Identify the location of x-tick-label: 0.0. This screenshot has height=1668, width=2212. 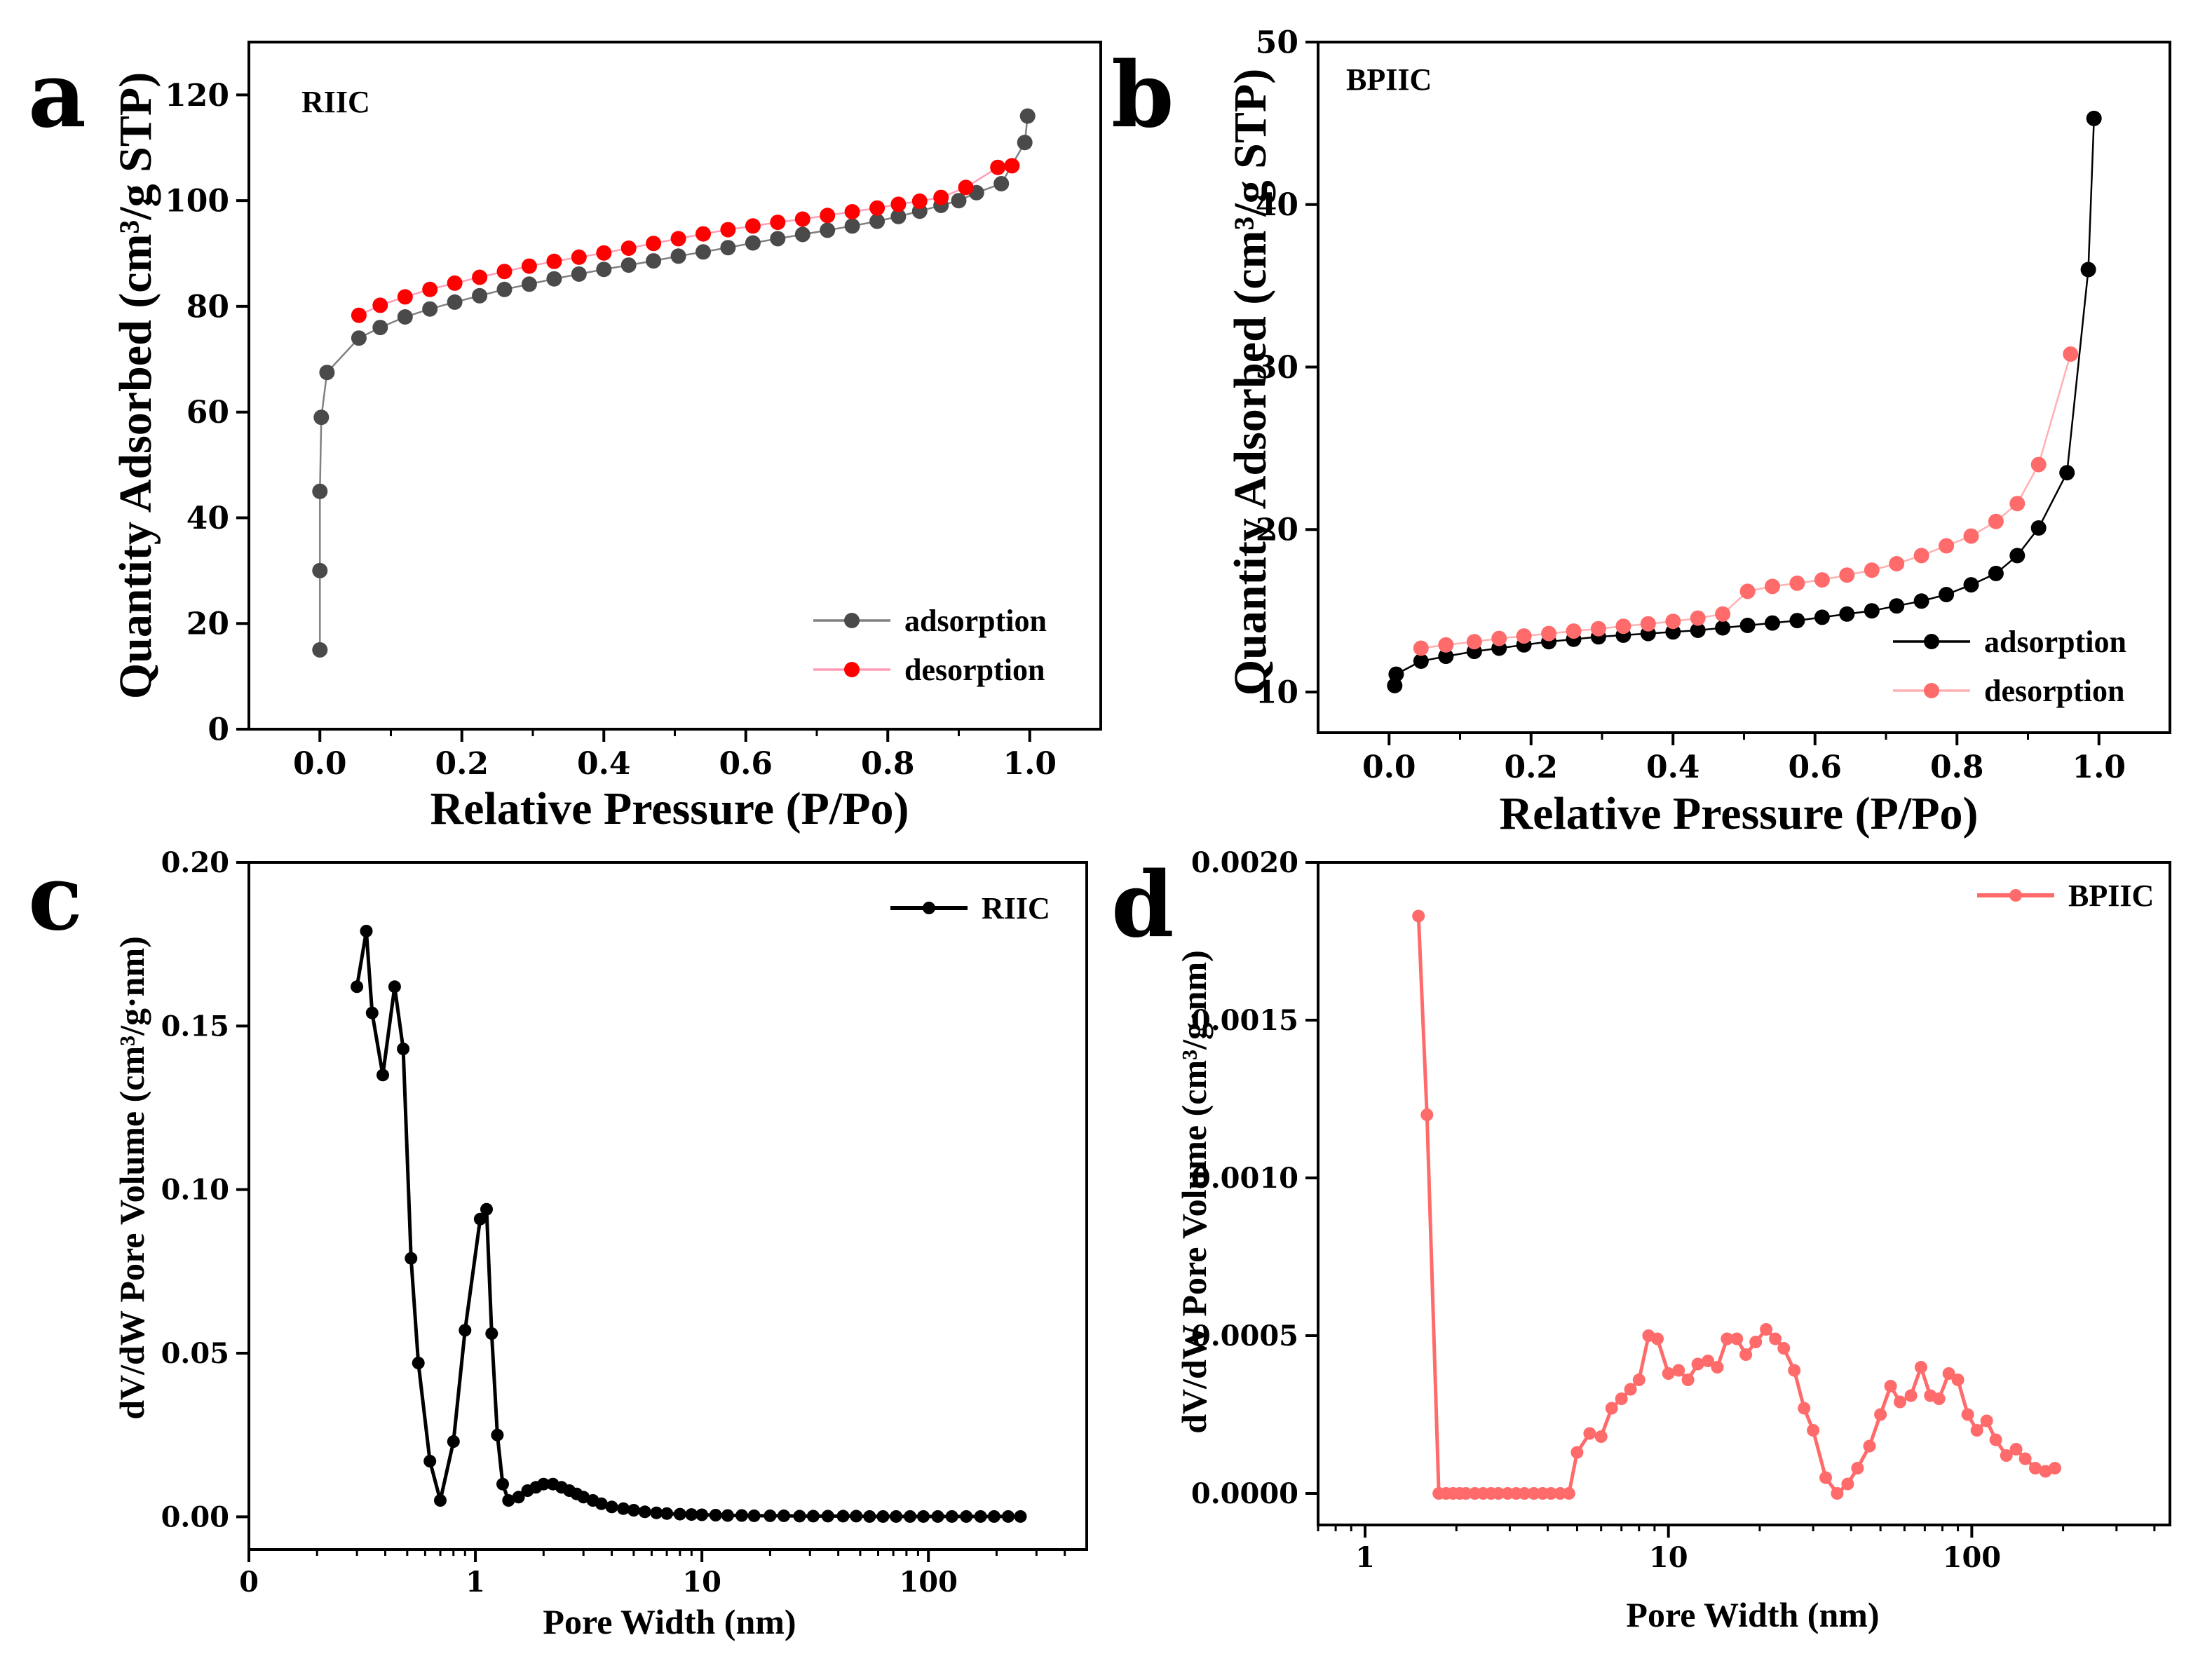
(320, 764).